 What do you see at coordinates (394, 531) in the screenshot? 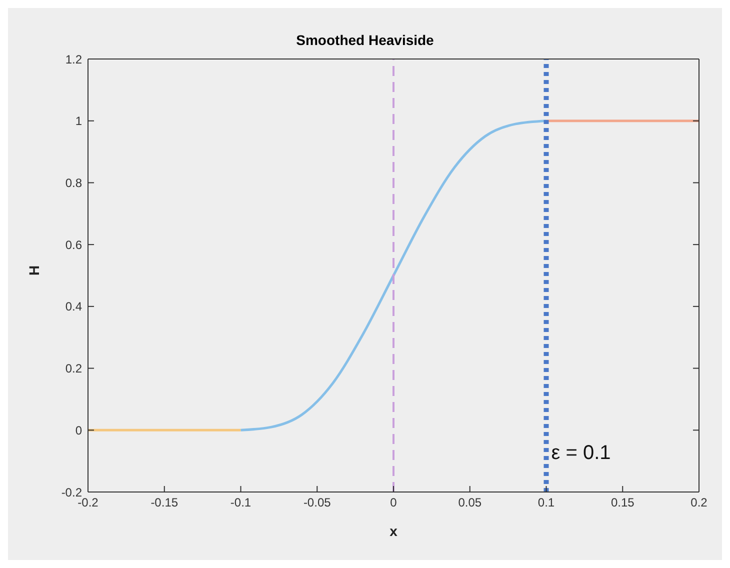
I see `x-axis-title: x` at bounding box center [394, 531].